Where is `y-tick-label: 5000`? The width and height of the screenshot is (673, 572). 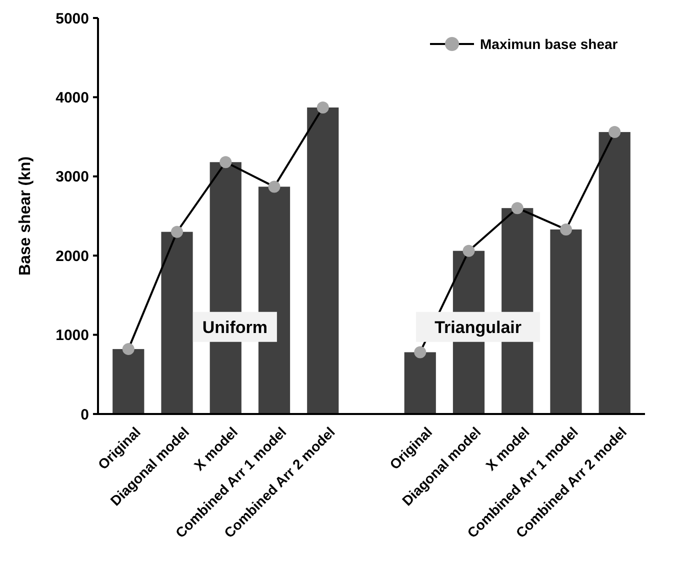 y-tick-label: 5000 is located at coordinates (72, 19).